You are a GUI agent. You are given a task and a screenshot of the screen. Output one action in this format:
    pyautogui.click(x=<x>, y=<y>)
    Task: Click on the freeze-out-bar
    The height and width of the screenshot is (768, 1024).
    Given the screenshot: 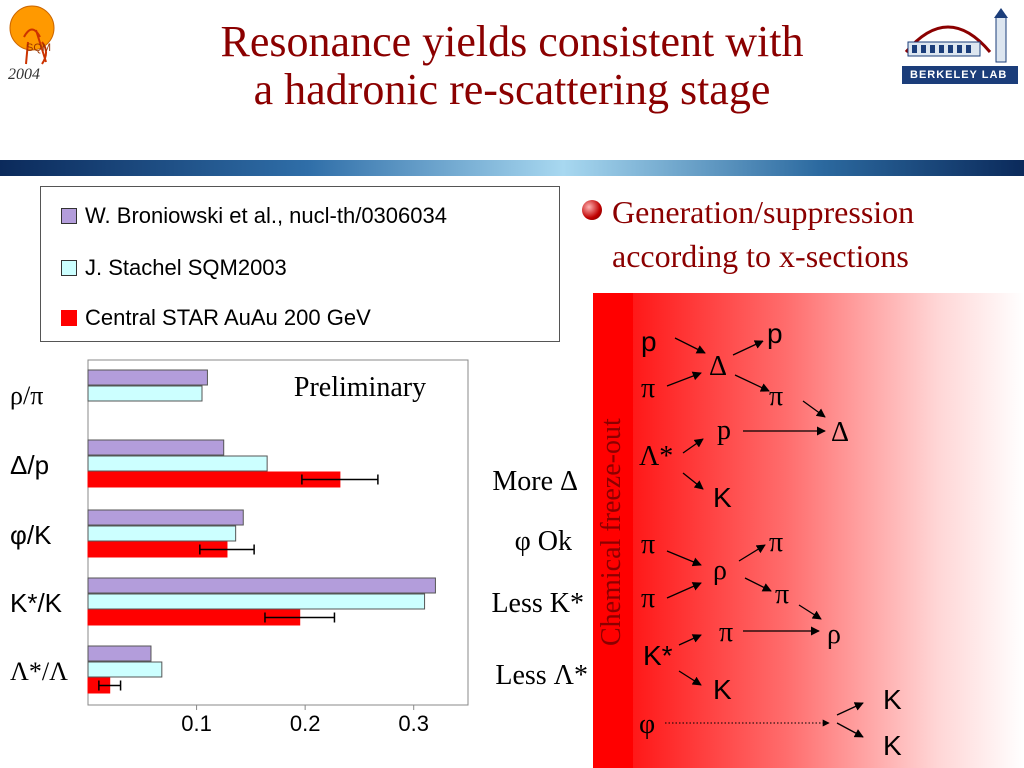 What is the action you would take?
    pyautogui.click(x=613, y=530)
    